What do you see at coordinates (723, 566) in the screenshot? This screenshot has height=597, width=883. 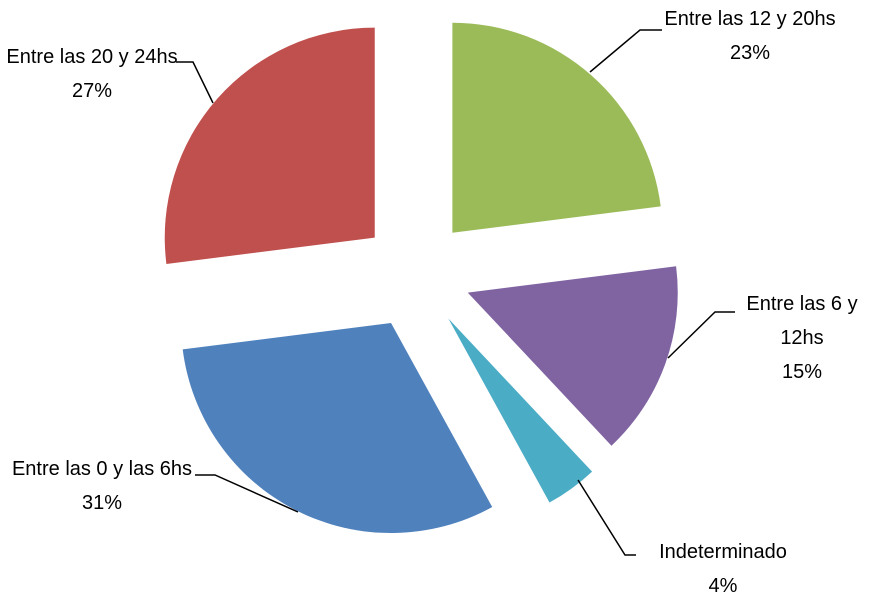 I see `slice-label: Indeterminado 4%` at bounding box center [723, 566].